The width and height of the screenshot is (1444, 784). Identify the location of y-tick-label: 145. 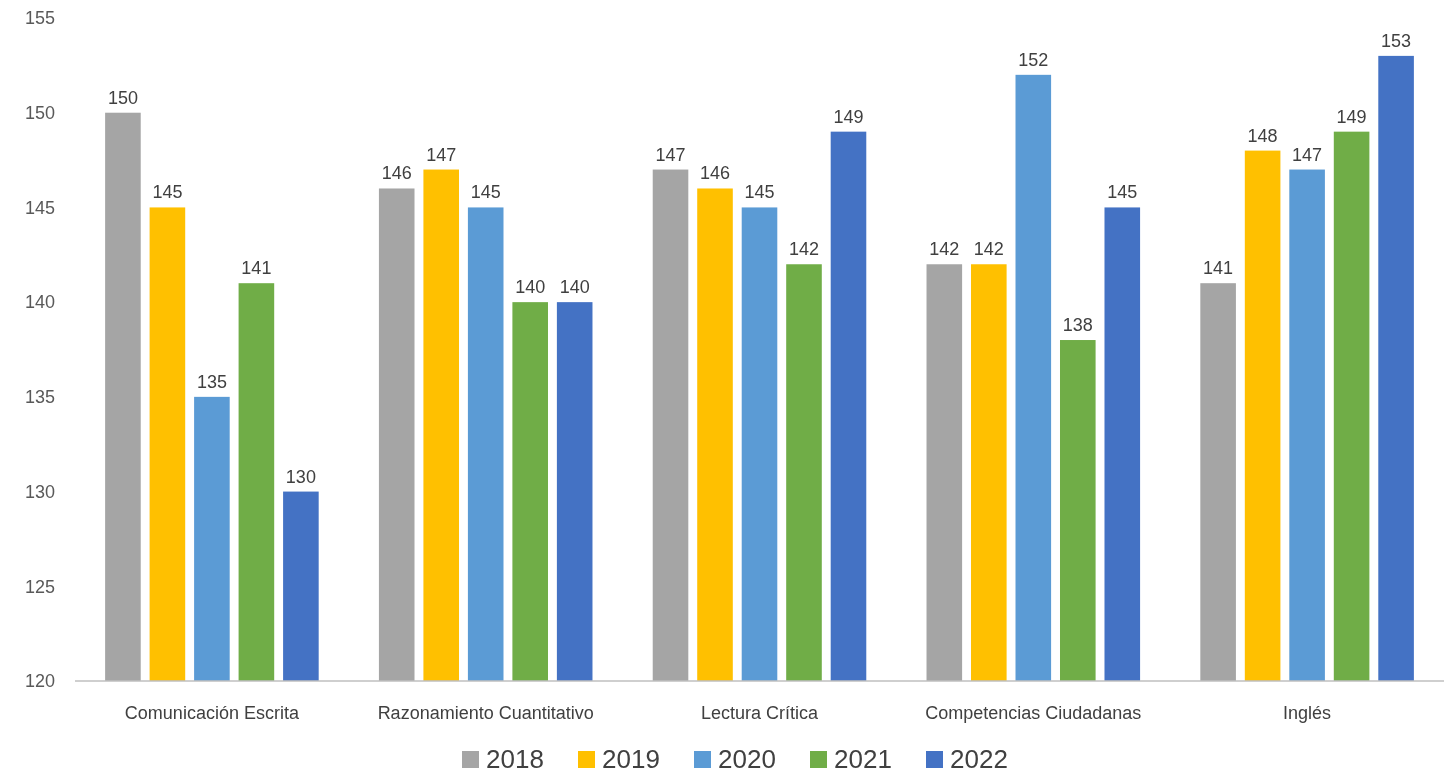
(39, 207).